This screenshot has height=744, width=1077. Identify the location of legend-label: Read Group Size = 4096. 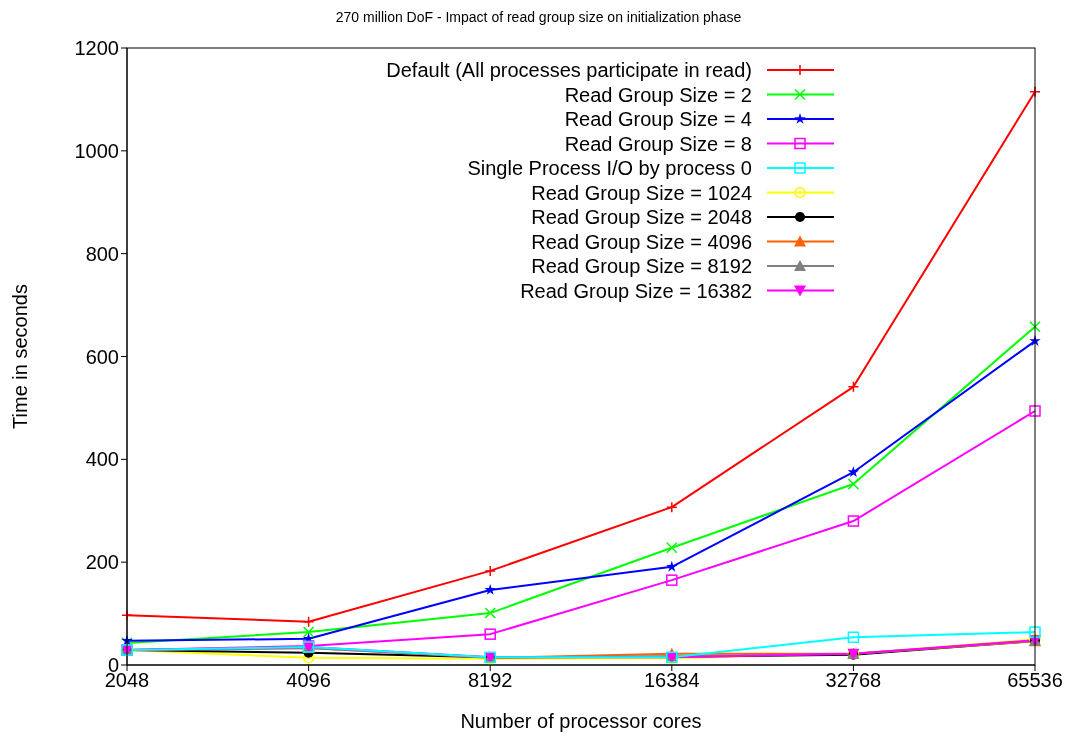
(641, 241).